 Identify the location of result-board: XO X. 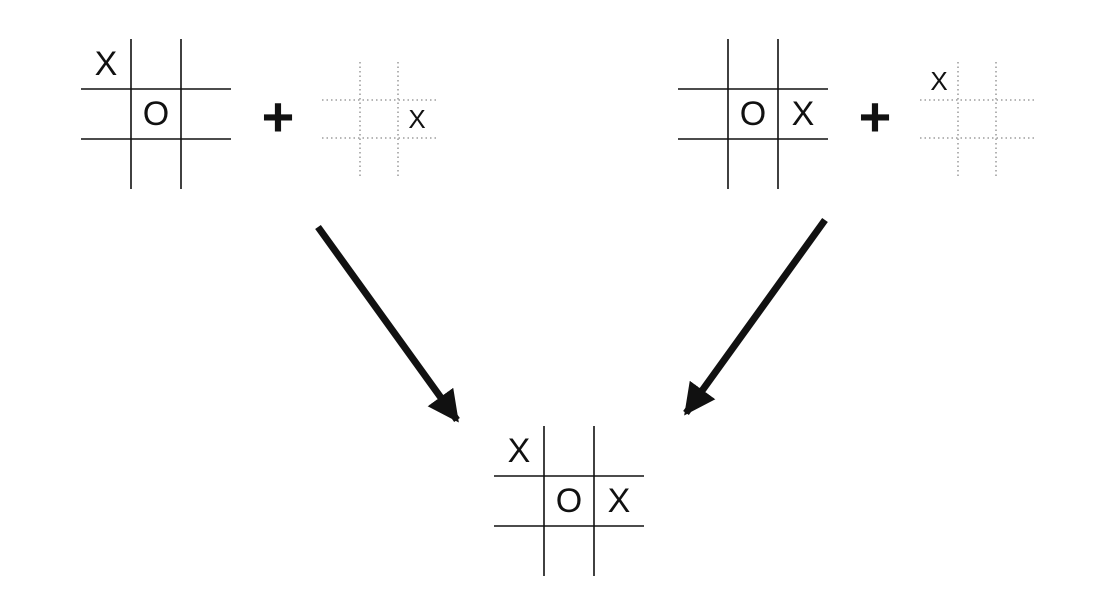
(569, 501).